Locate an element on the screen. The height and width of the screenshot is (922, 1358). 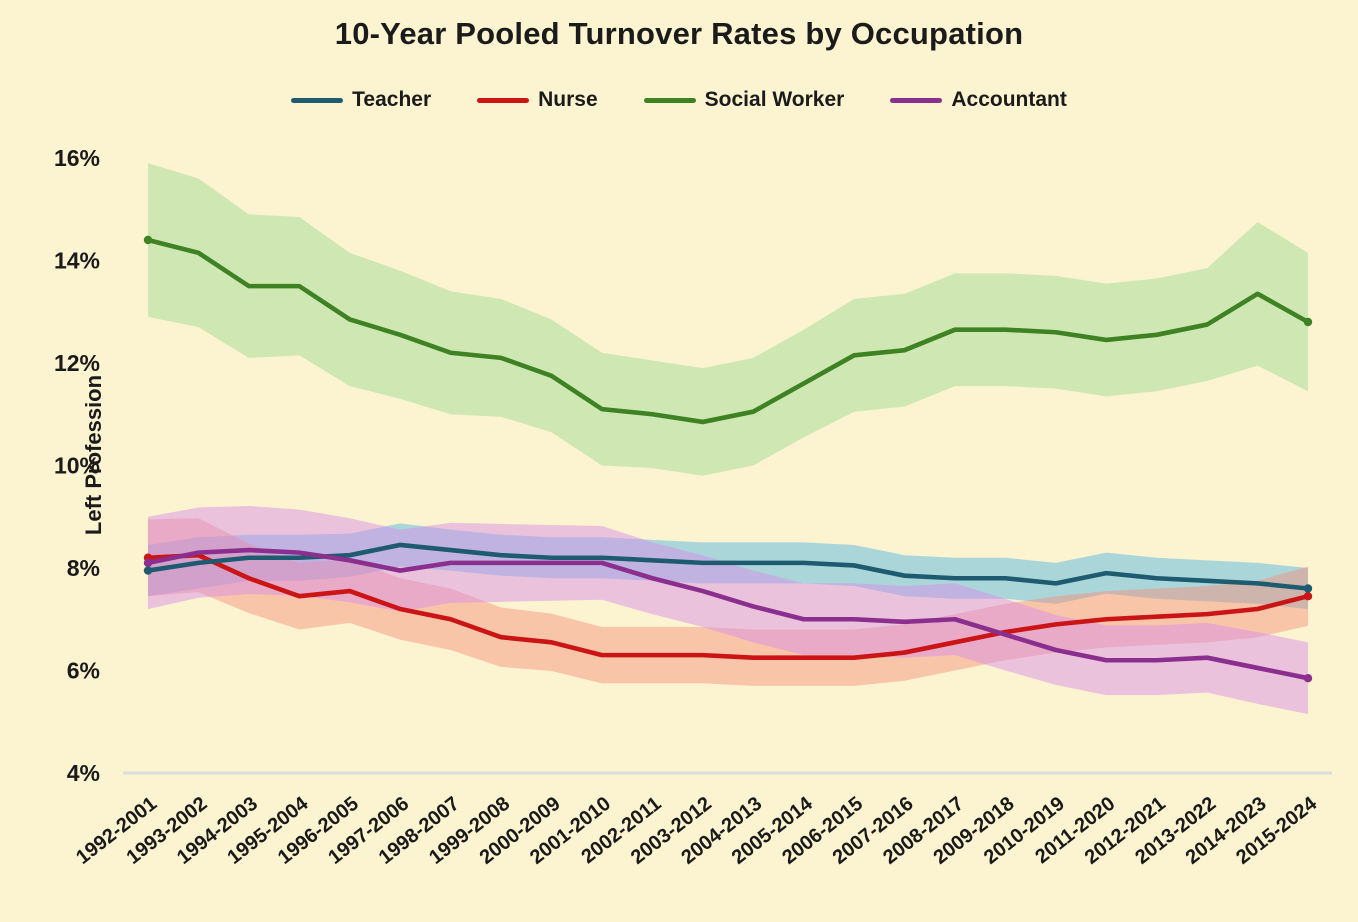
legend-item-nurse: Nurse is located at coordinates (537, 100).